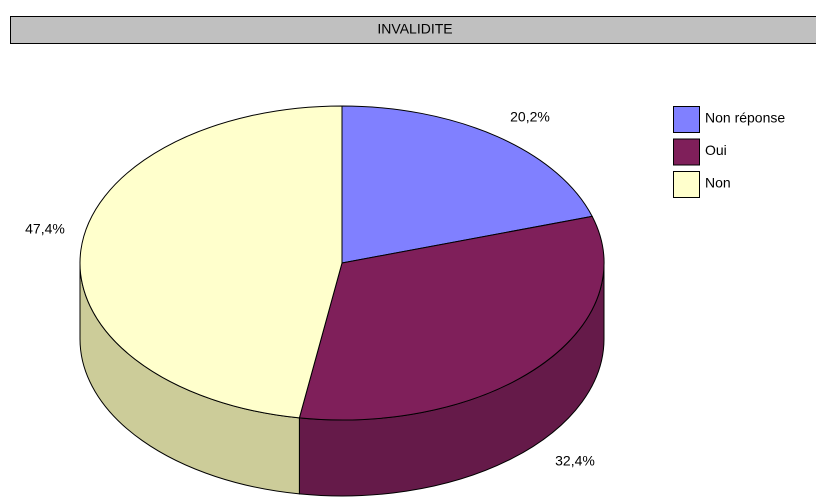 This screenshot has width=816, height=497. Describe the element at coordinates (716, 150) in the screenshot. I see `legend-label: Oui` at that location.